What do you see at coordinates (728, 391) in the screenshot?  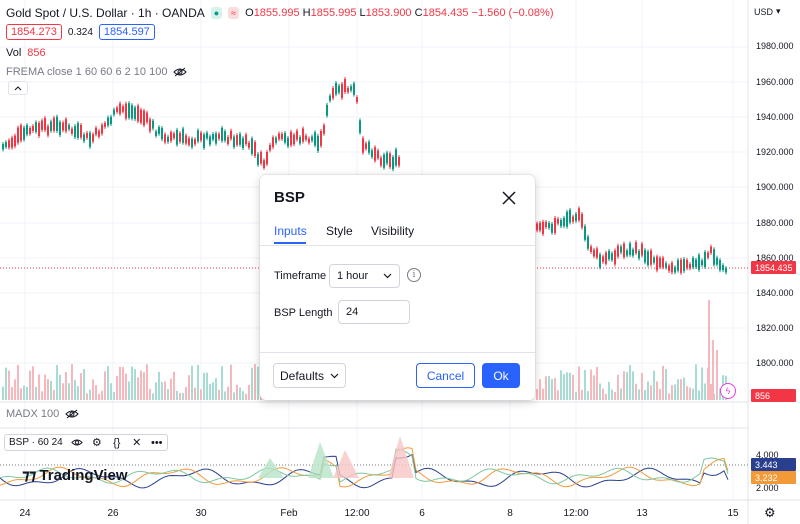 I see `lightning-icon: ϟ` at bounding box center [728, 391].